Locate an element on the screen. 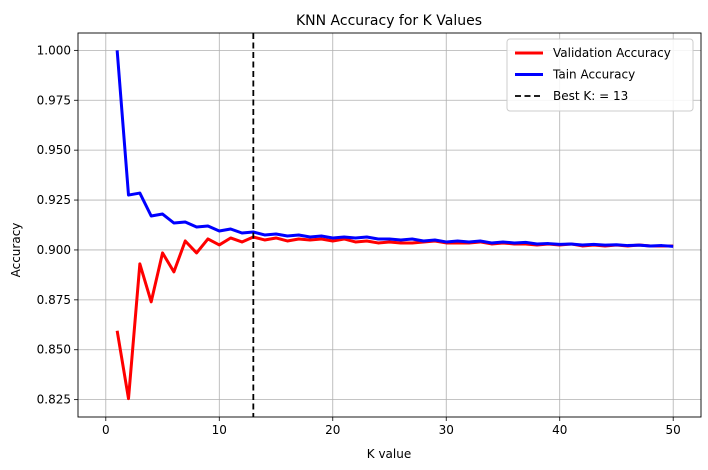 This screenshot has width=708, height=470. y-tick-label: 0.875 is located at coordinates (54, 300).